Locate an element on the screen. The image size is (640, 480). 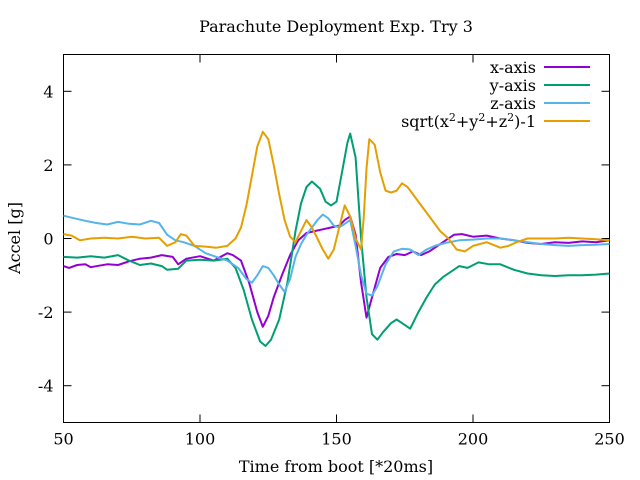
y-axis-label: Accel [g] is located at coordinates (14, 238).